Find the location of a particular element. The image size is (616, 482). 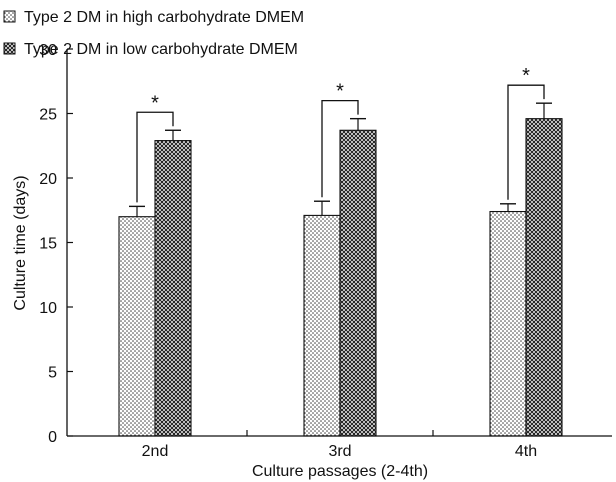

y-tick-label: 10 is located at coordinates (48, 308).